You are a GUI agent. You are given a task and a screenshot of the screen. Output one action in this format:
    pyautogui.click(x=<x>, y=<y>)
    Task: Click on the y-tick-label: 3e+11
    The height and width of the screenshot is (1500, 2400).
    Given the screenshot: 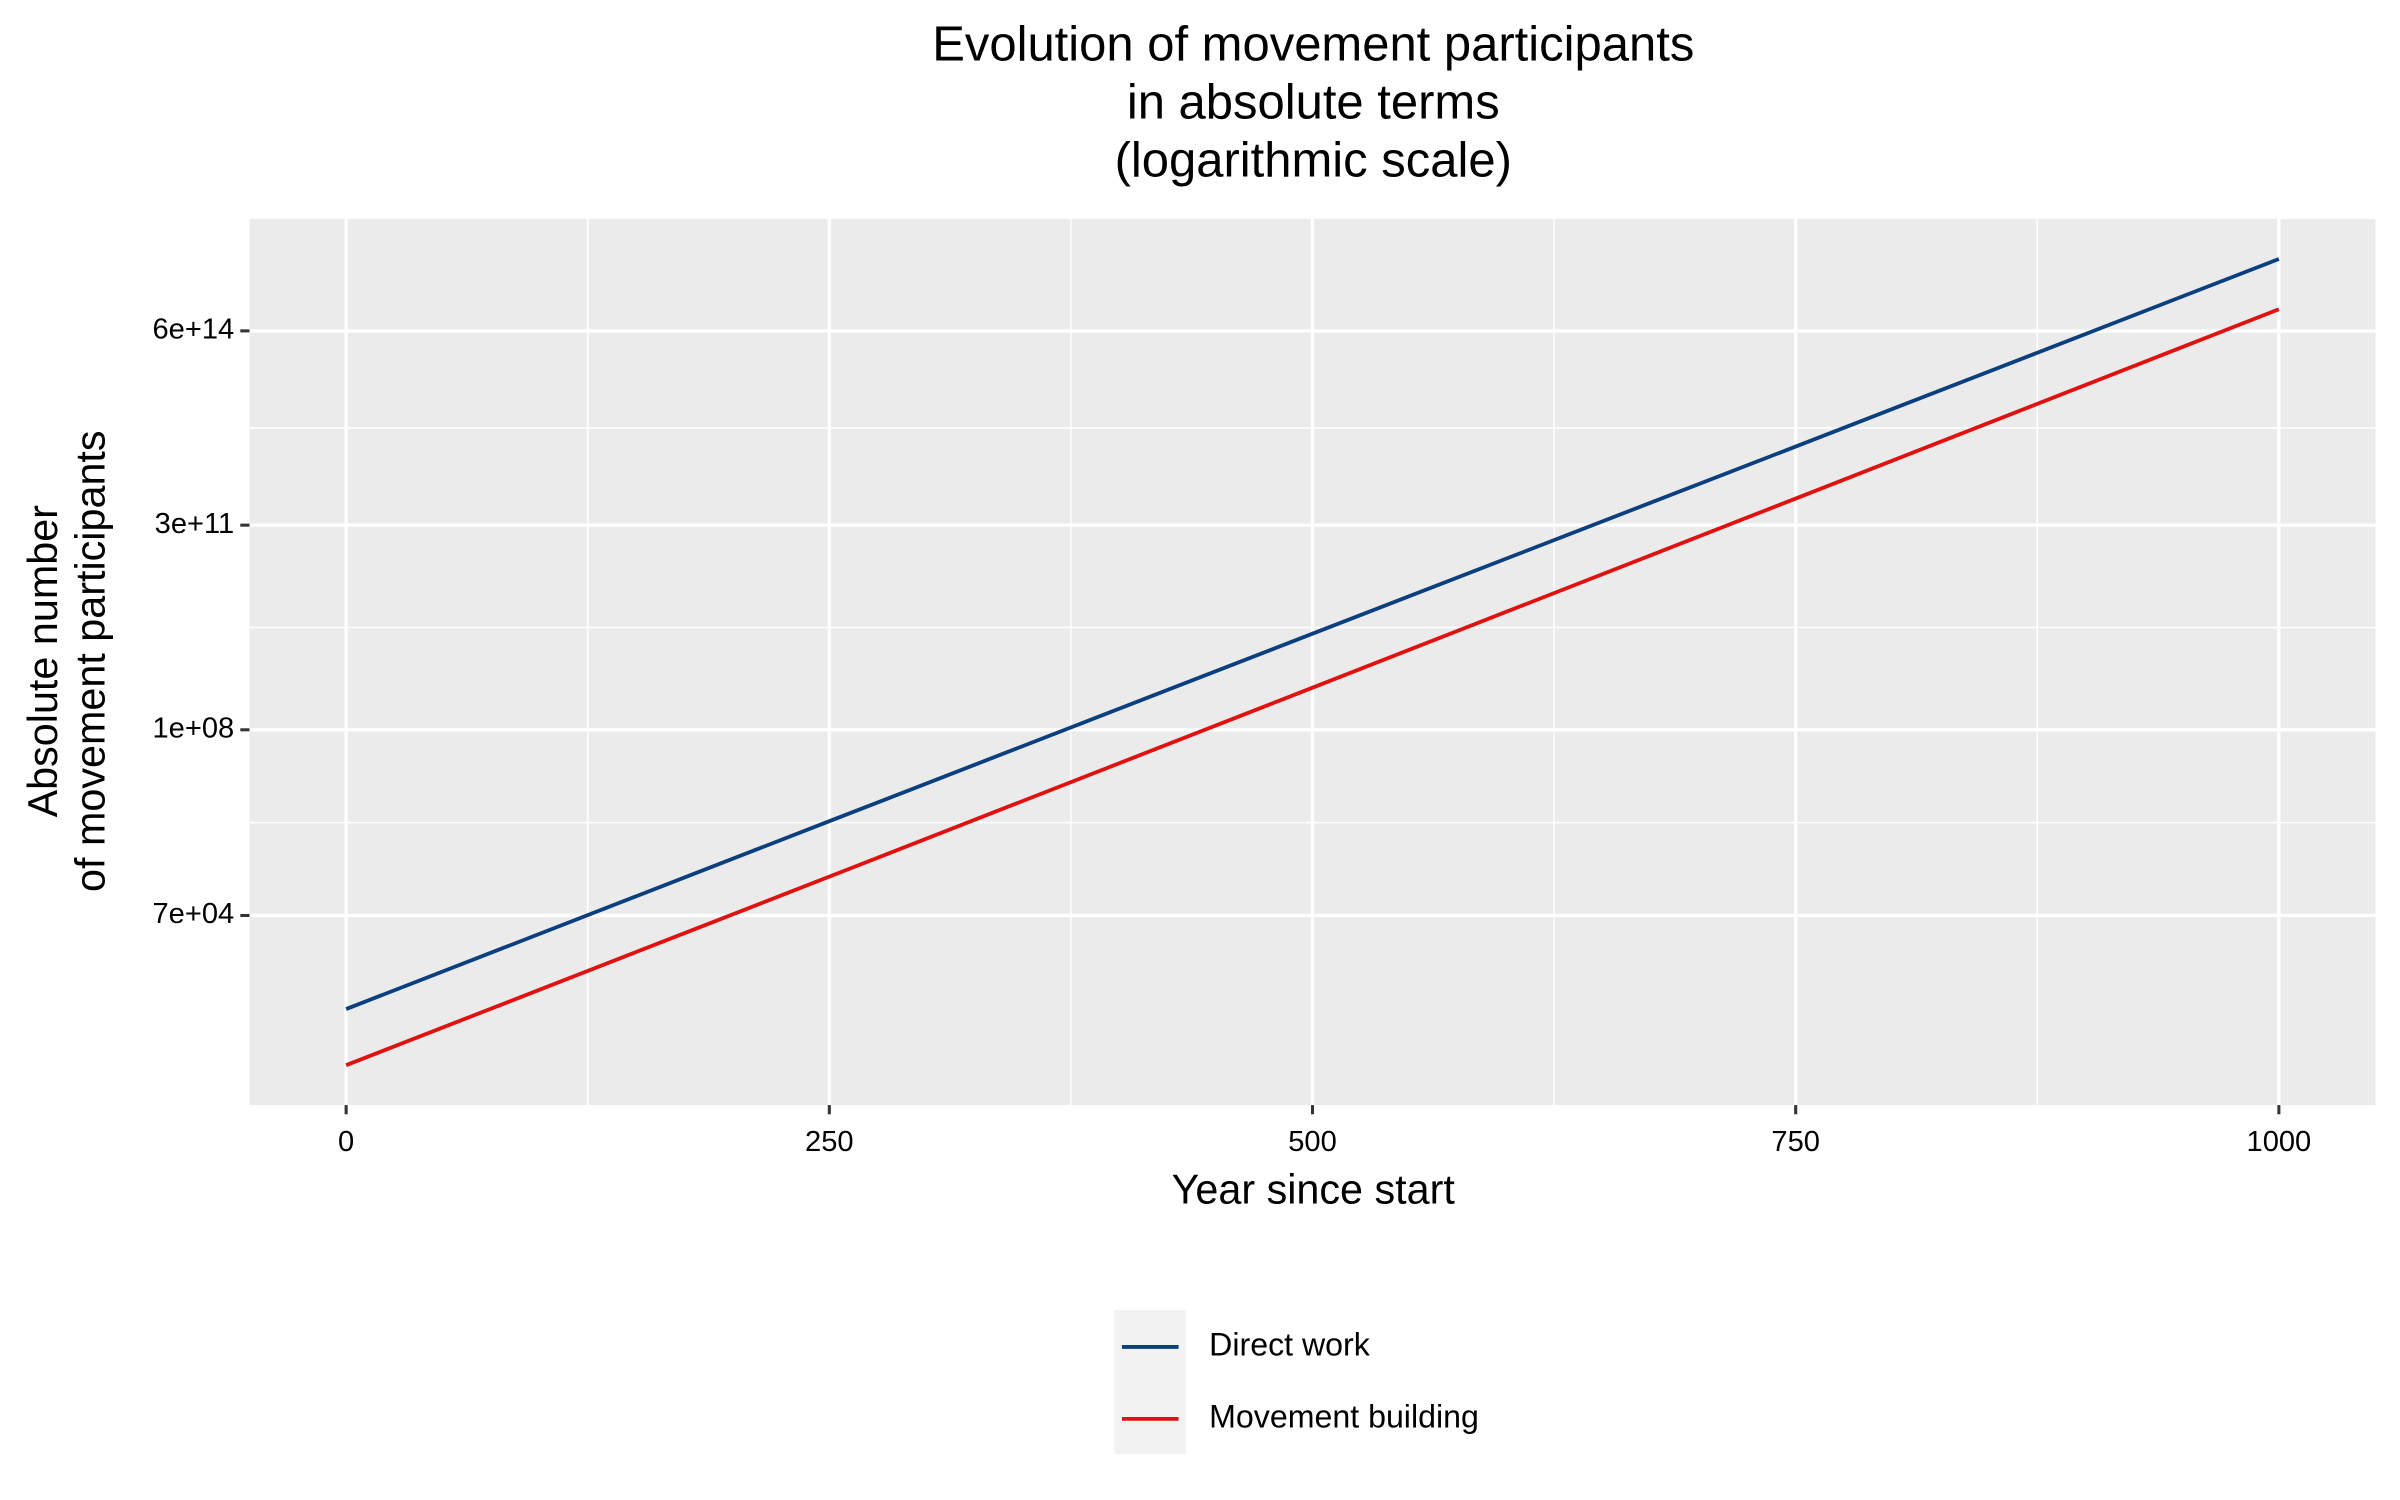 What is the action you would take?
    pyautogui.click(x=195, y=524)
    